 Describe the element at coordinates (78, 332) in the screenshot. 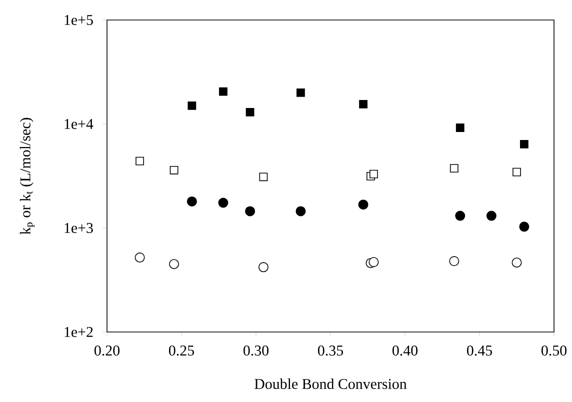

I see `y-tick-label: 1e+2` at that location.